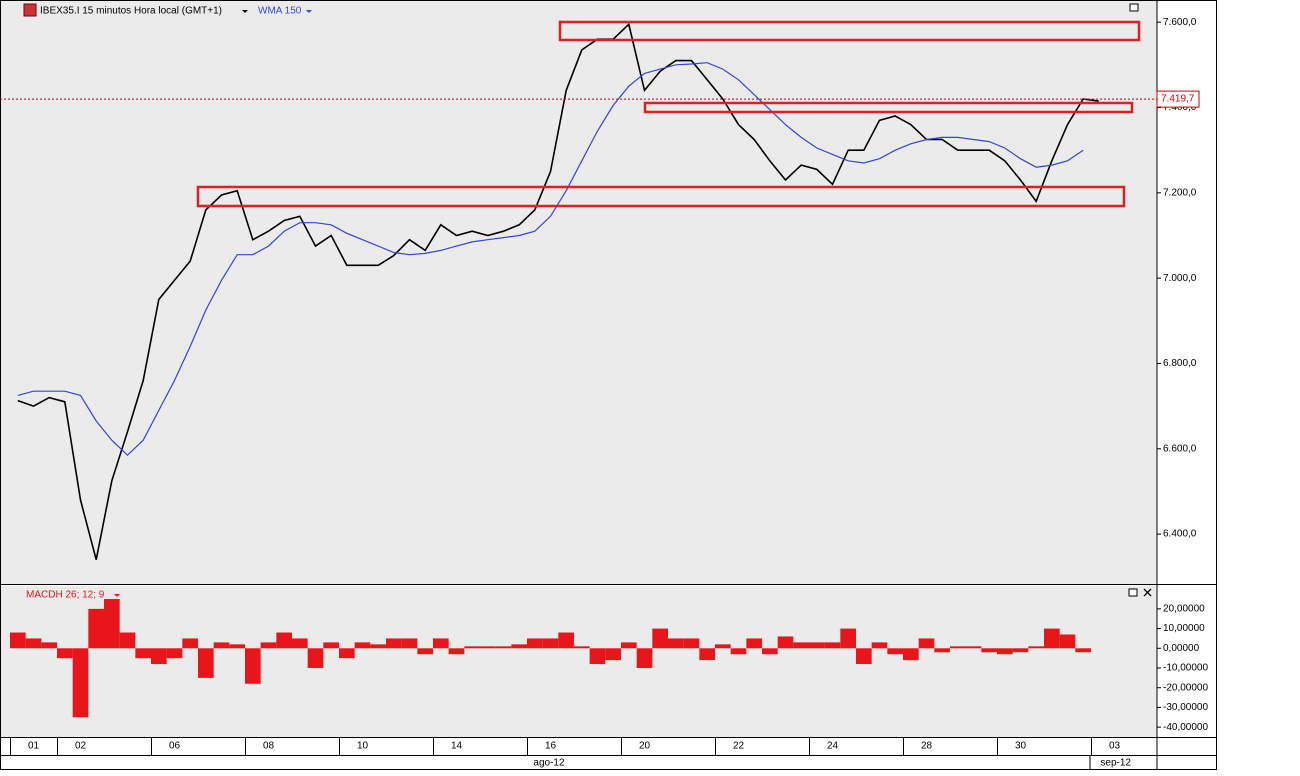 Image resolution: width=1300 pixels, height=776 pixels. Describe the element at coordinates (1178, 99) in the screenshot. I see `last-price-label: 7.419,7` at that location.